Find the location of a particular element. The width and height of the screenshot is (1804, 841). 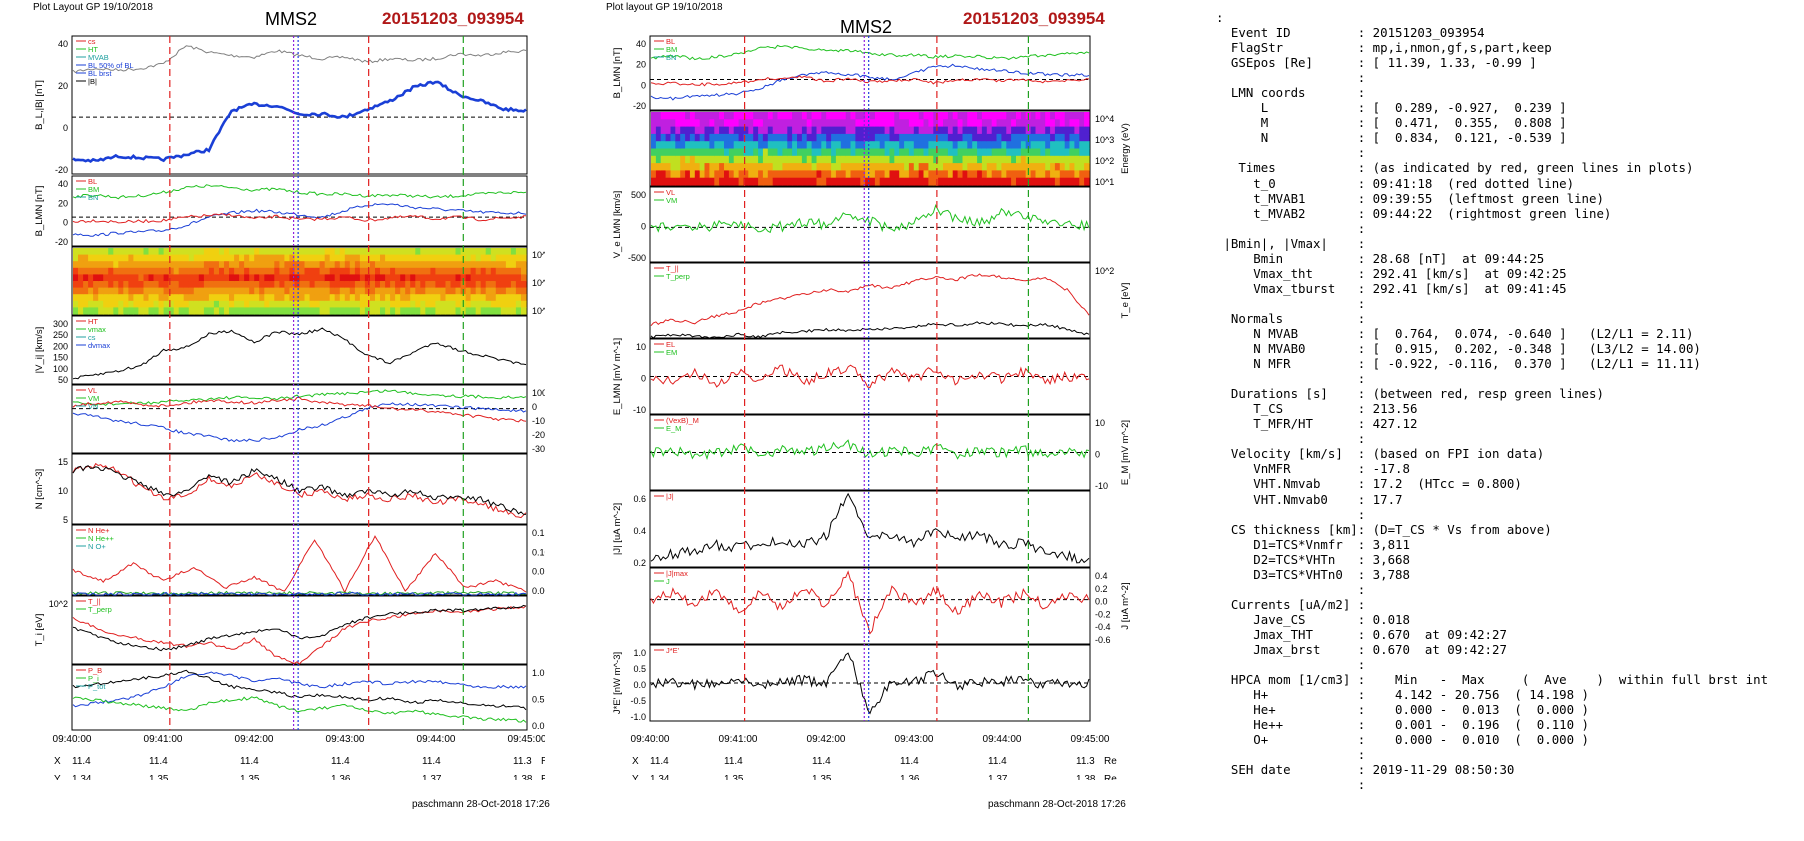

left-xtick-2: 09:42:00 is located at coordinates (254, 739).